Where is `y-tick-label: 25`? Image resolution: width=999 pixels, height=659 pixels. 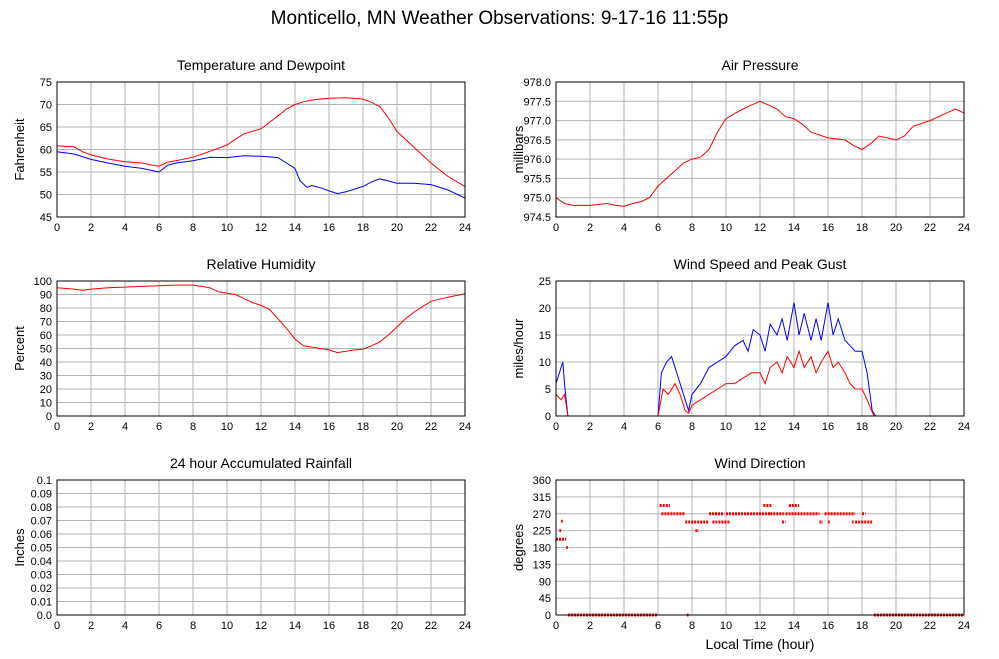 y-tick-label: 25 is located at coordinates (545, 282).